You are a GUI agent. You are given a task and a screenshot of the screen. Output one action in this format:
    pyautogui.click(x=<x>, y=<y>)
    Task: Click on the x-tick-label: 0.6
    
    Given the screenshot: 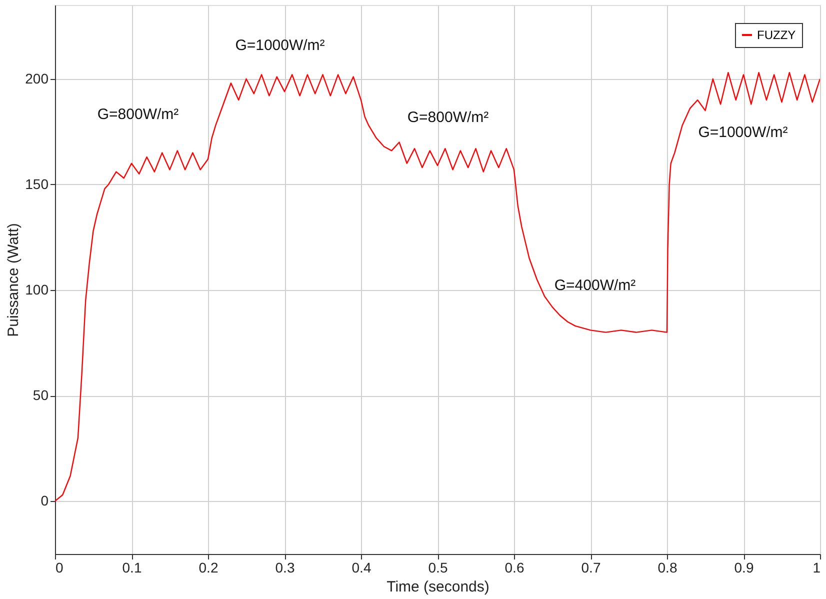 What is the action you would take?
    pyautogui.click(x=514, y=568)
    